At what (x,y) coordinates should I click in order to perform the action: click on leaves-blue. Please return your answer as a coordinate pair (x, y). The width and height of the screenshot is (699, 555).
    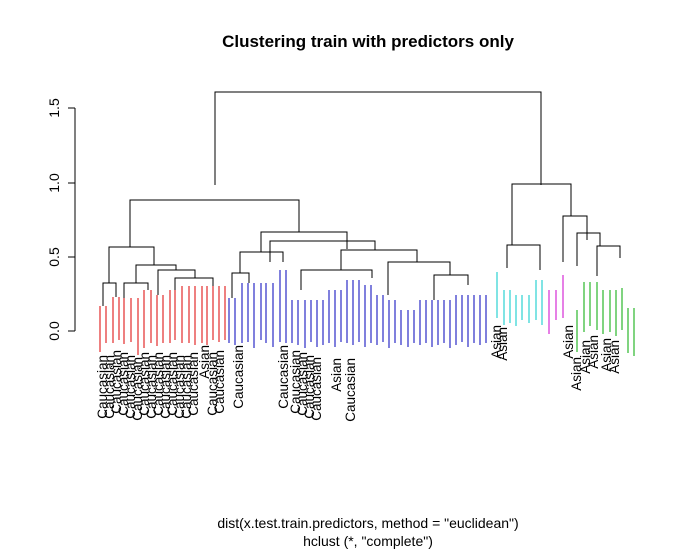
    Looking at the image, I should click on (357, 309).